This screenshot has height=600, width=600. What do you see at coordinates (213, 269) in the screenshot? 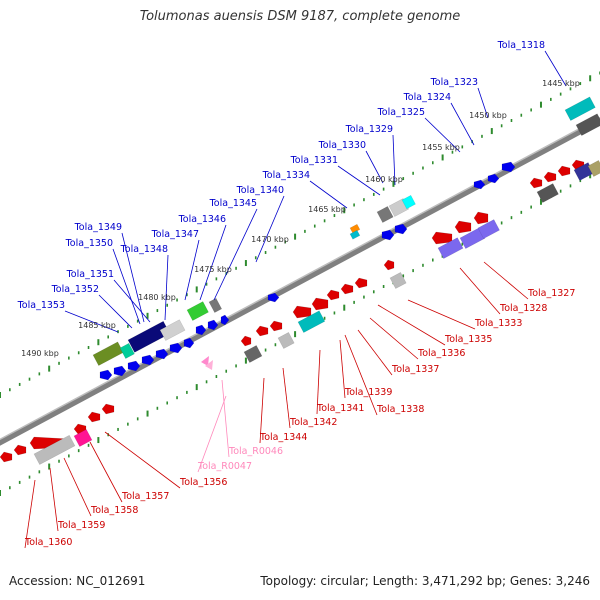
I see `scale-label: 1475 kbp` at bounding box center [213, 269].